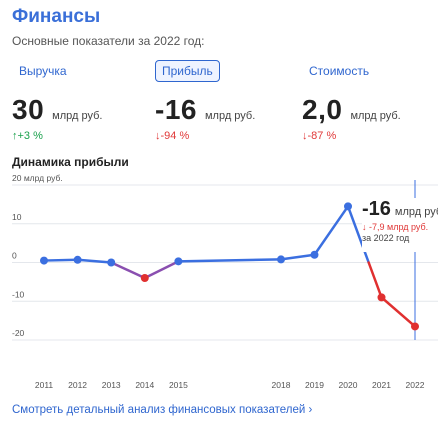  What do you see at coordinates (230, 116) in the screenshot?
I see `metric-profit-unit: млрд руб.` at bounding box center [230, 116].